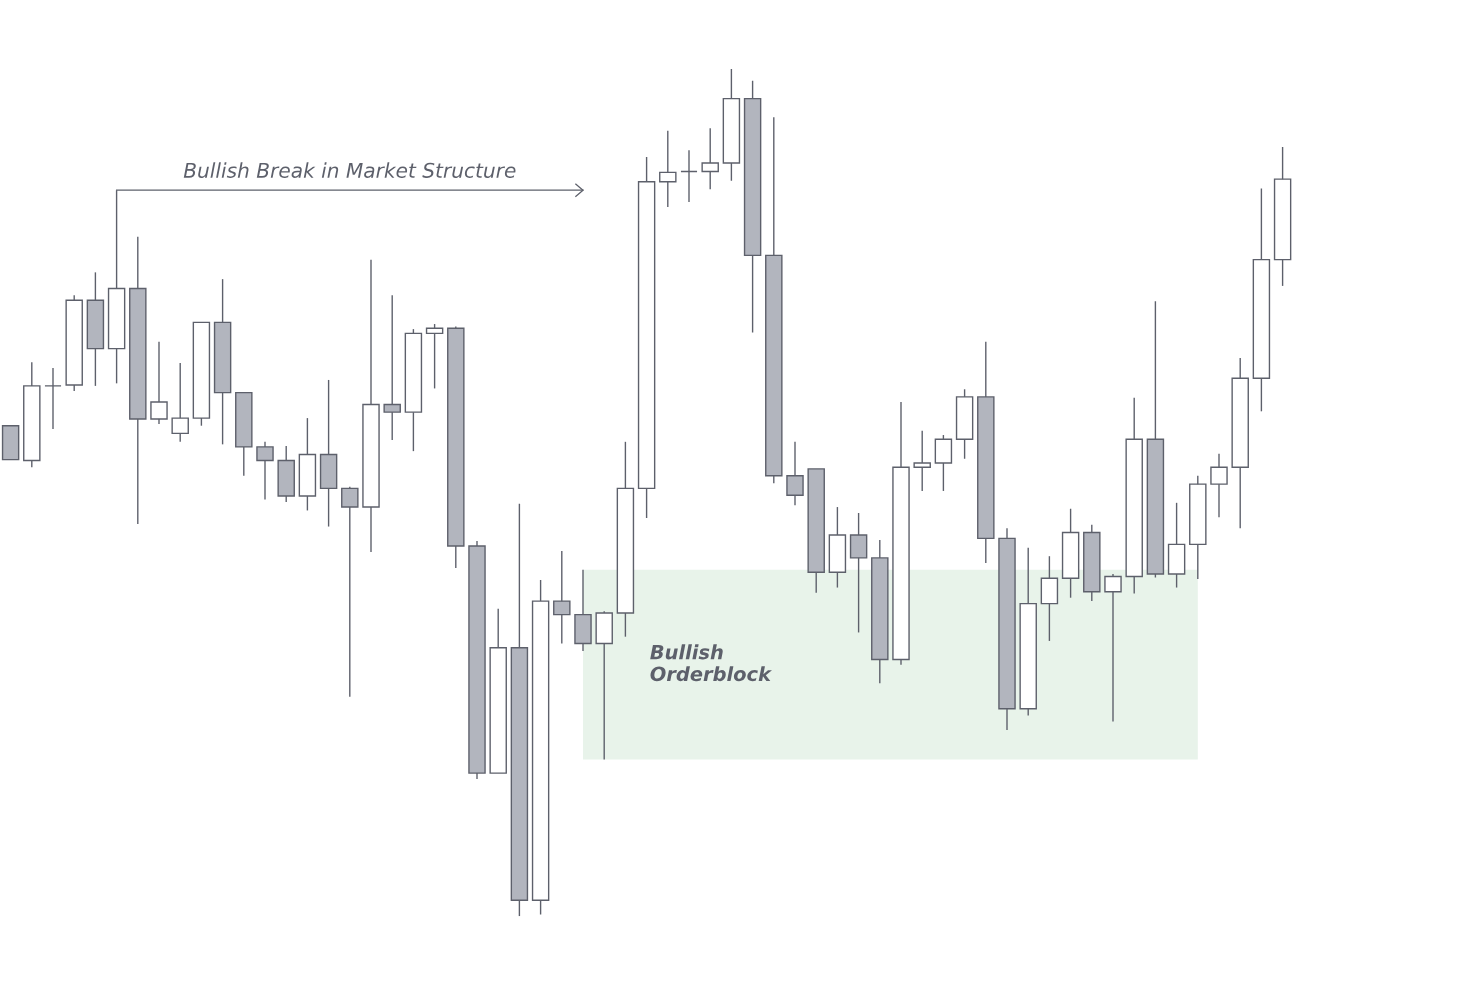 This screenshot has height=992, width=1467. What do you see at coordinates (711, 663) in the screenshot?
I see `band-label: Bullish Orderblock` at bounding box center [711, 663].